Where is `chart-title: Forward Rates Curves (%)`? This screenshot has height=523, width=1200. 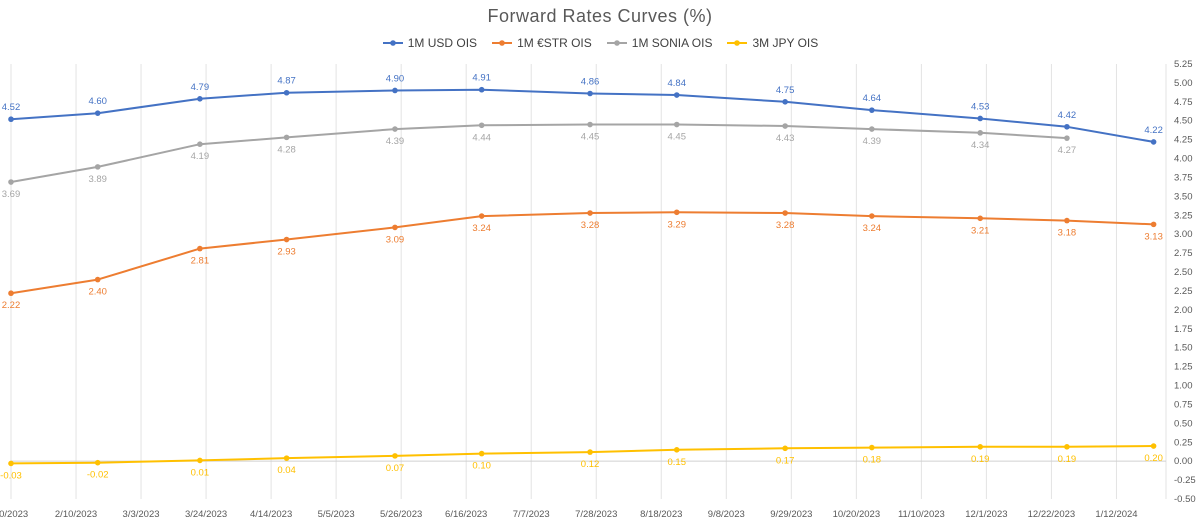 chart-title: Forward Rates Curves (%) is located at coordinates (600, 16).